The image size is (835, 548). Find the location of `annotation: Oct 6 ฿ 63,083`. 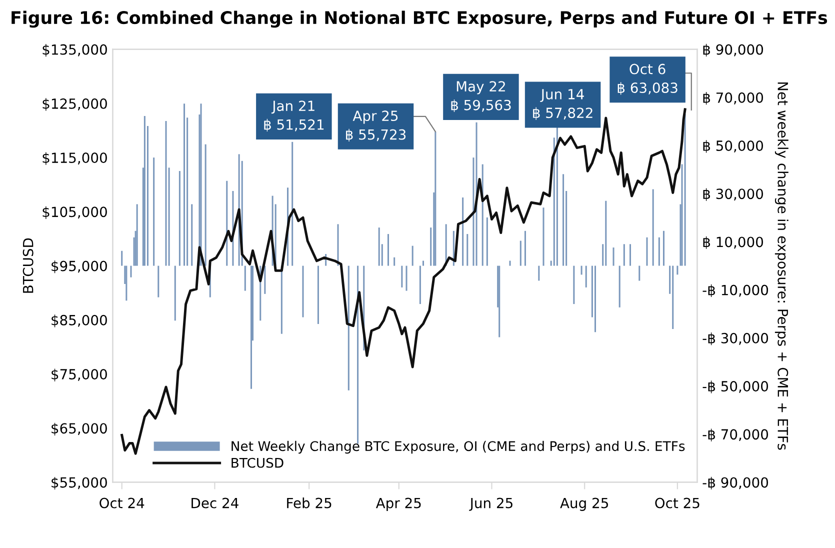

annotation: Oct 6 ฿ 63,083 is located at coordinates (648, 79).